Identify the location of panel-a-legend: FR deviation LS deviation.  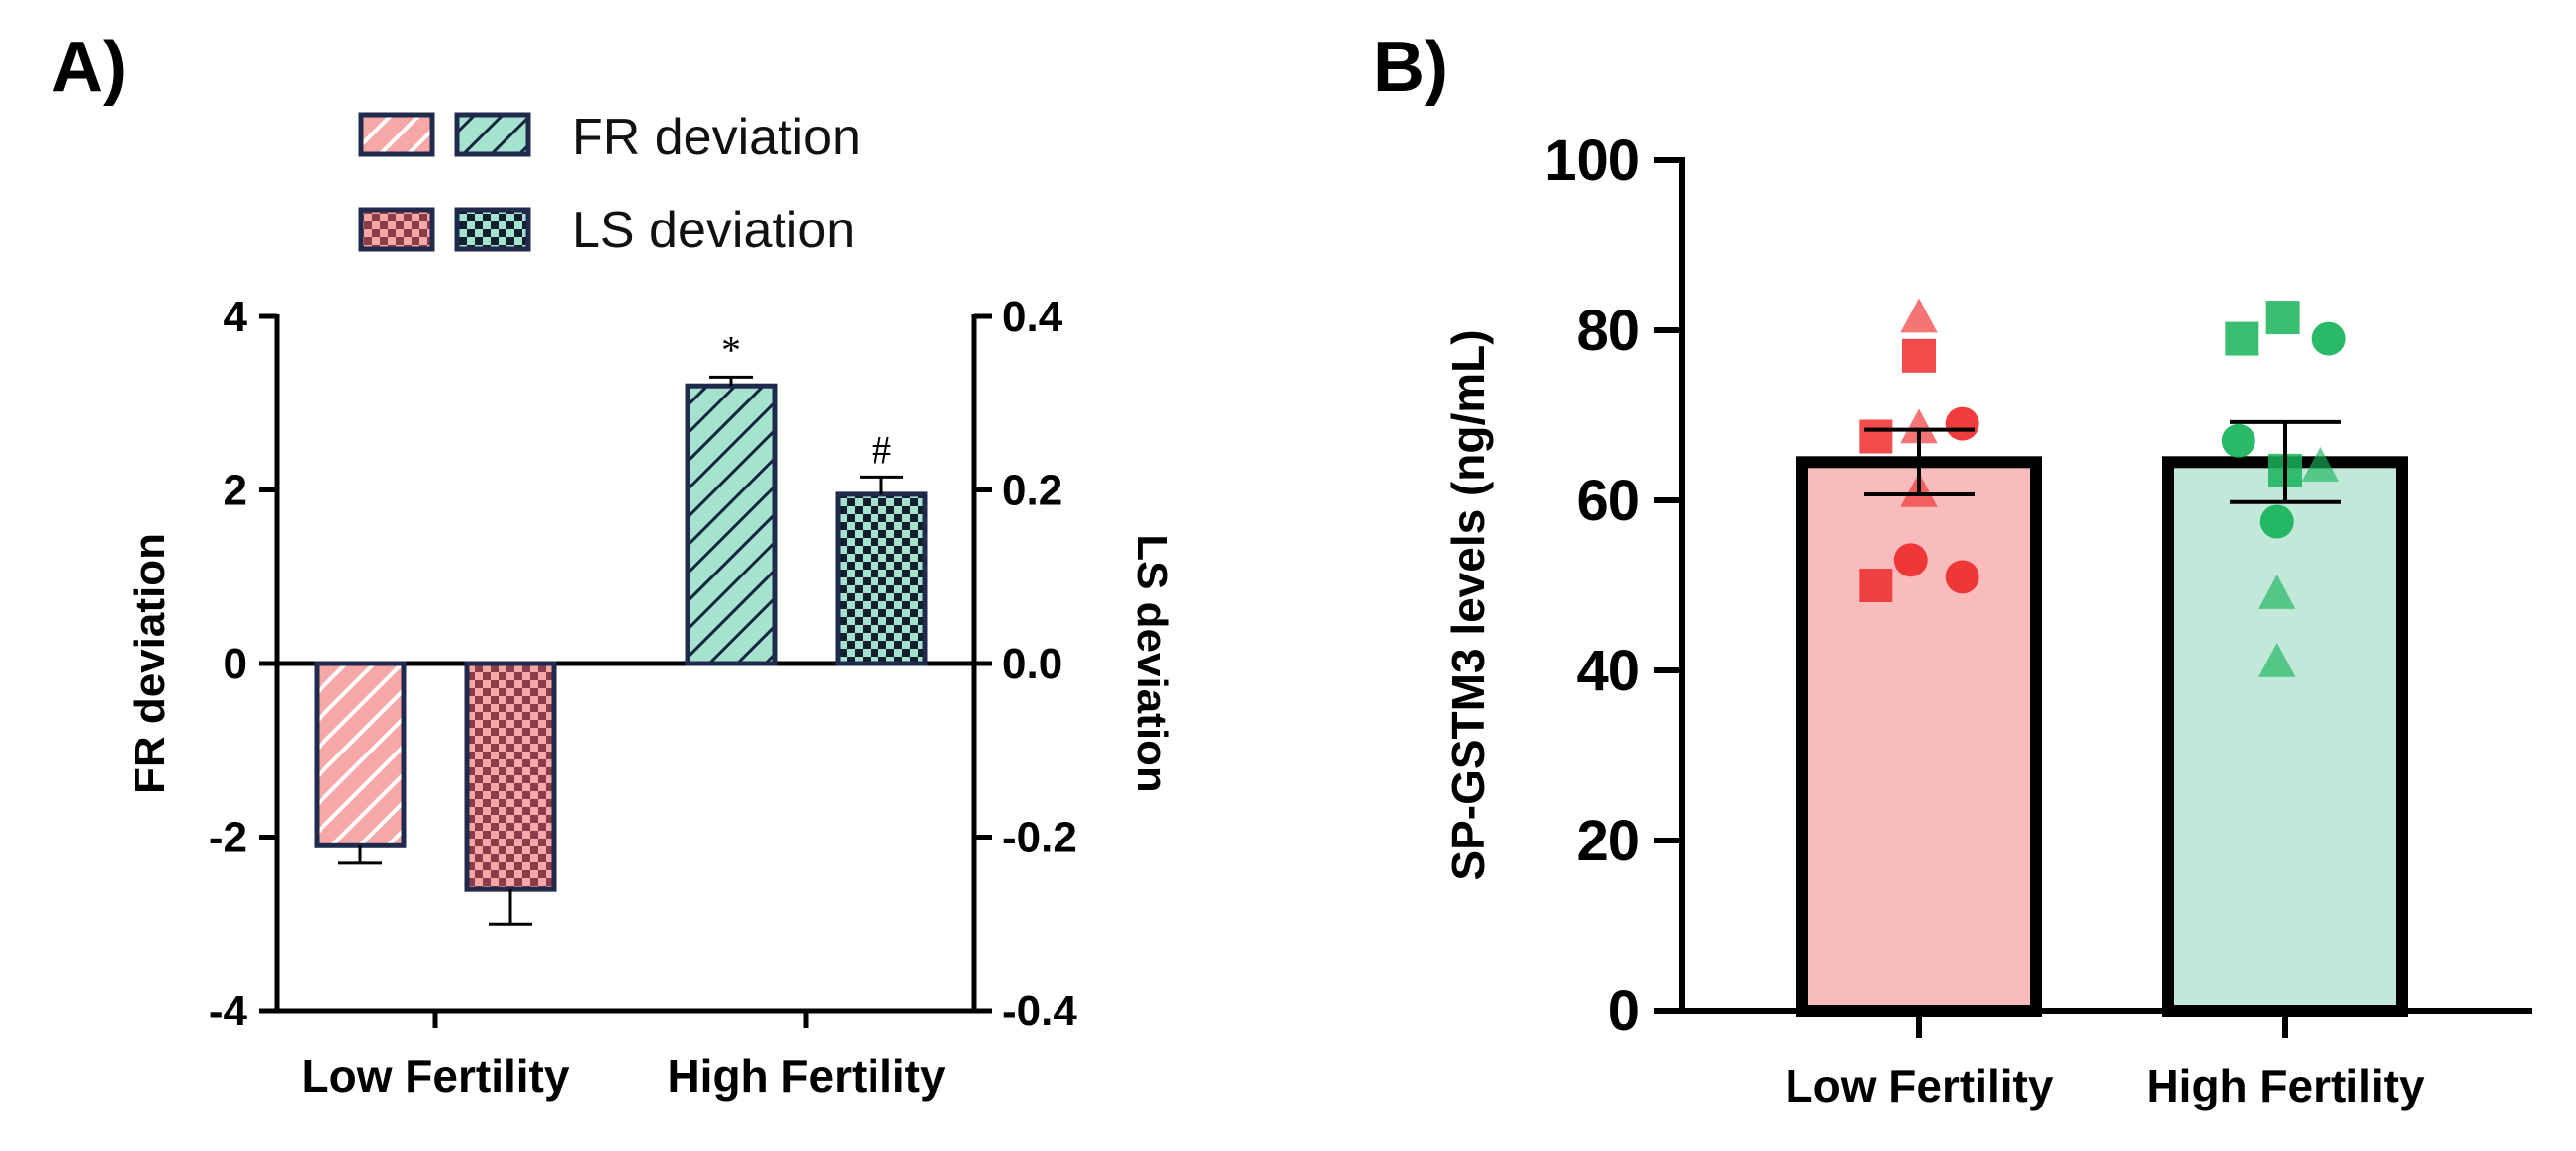
(609, 184).